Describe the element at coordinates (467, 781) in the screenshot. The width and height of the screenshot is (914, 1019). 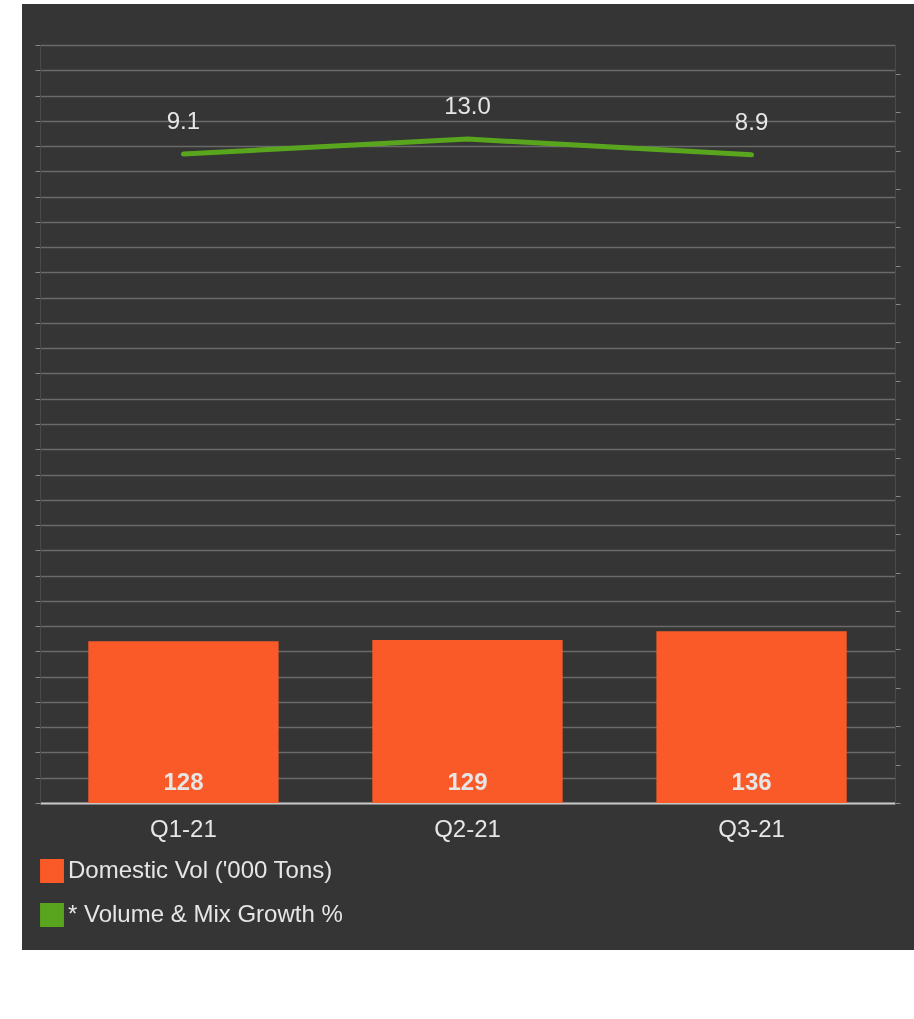
I see `data-label: 129` at that location.